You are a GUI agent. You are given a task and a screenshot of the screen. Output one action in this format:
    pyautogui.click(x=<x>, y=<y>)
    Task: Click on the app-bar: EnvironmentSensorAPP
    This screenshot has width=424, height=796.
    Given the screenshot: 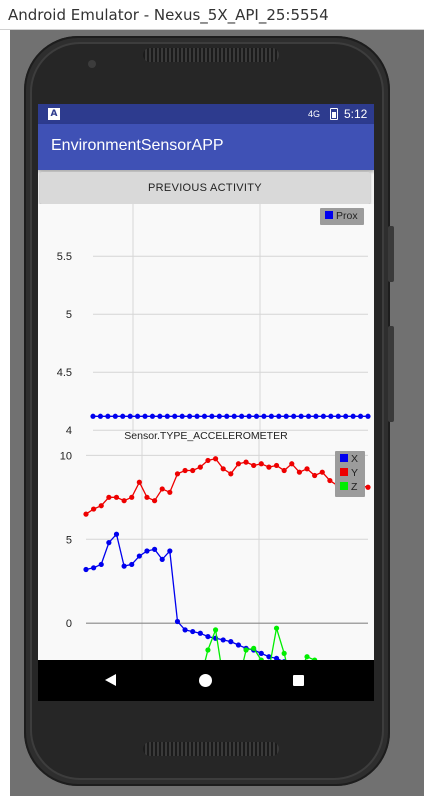 What is the action you would take?
    pyautogui.click(x=206, y=147)
    